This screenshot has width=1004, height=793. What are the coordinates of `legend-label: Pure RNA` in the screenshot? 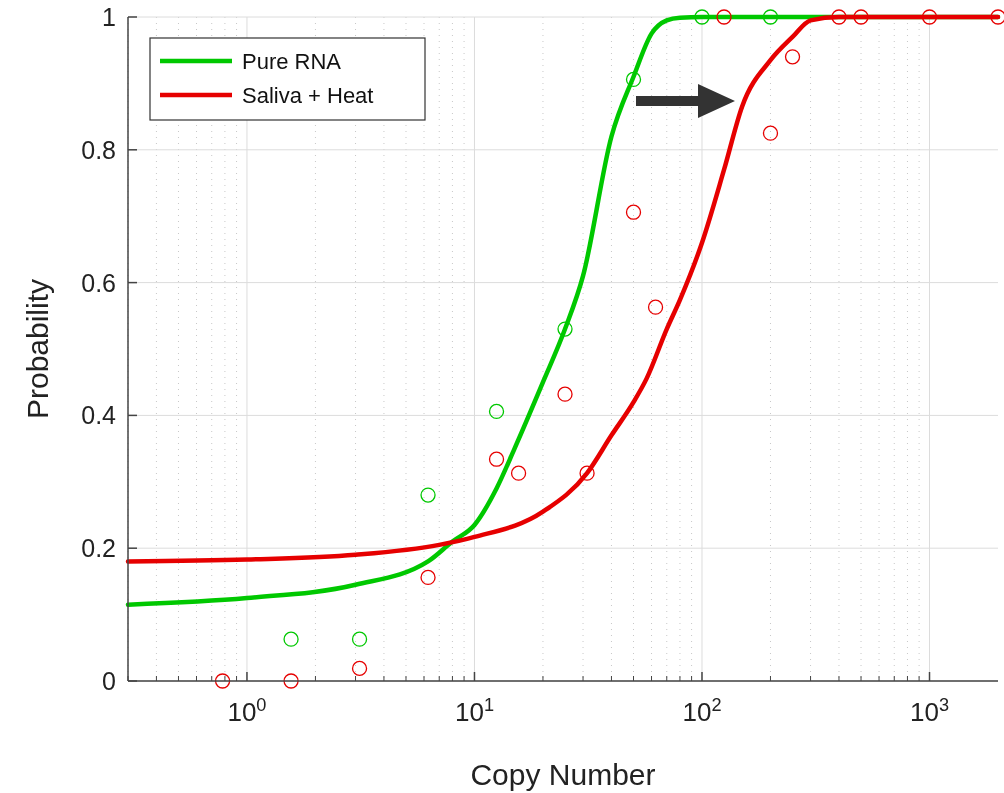 It's located at (292, 61).